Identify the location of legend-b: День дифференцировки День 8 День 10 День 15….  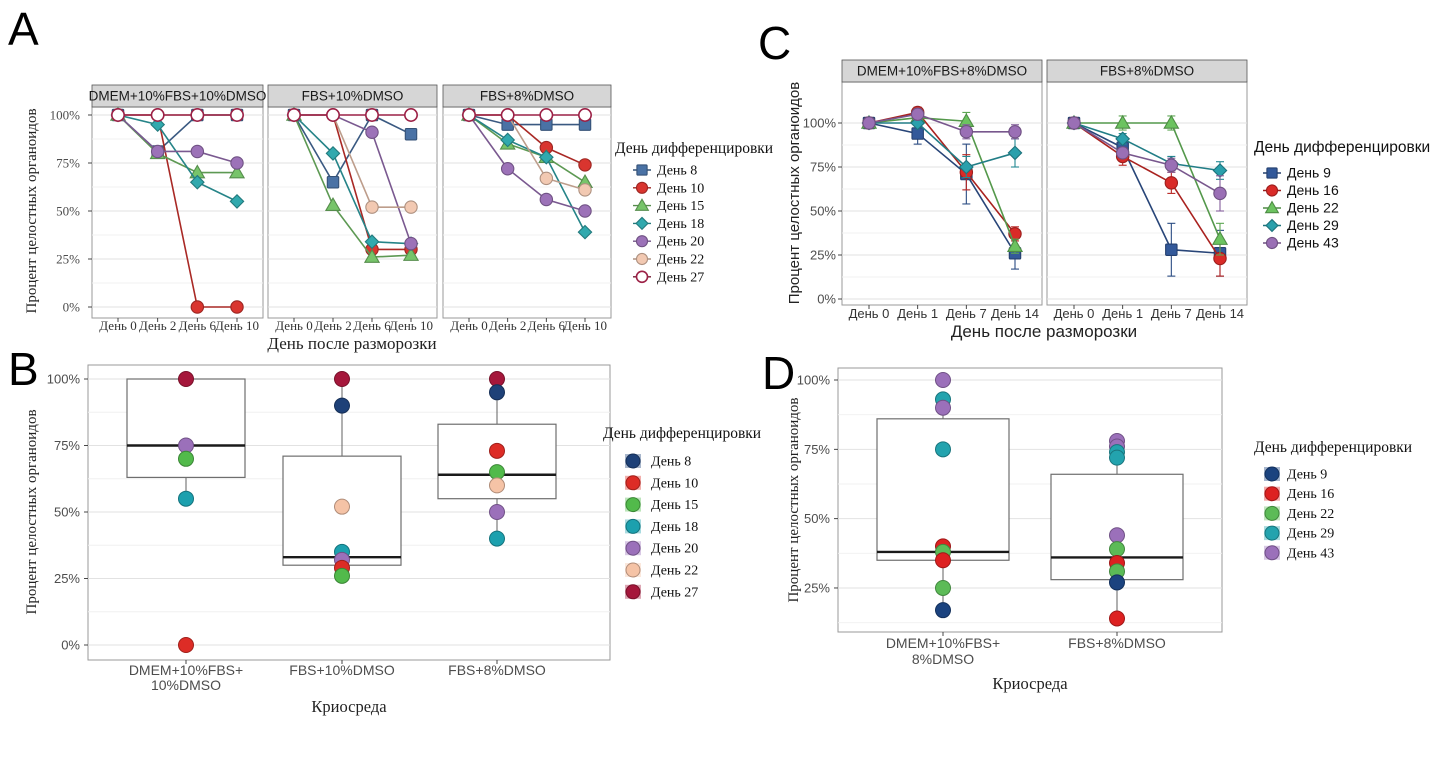
(682, 512).